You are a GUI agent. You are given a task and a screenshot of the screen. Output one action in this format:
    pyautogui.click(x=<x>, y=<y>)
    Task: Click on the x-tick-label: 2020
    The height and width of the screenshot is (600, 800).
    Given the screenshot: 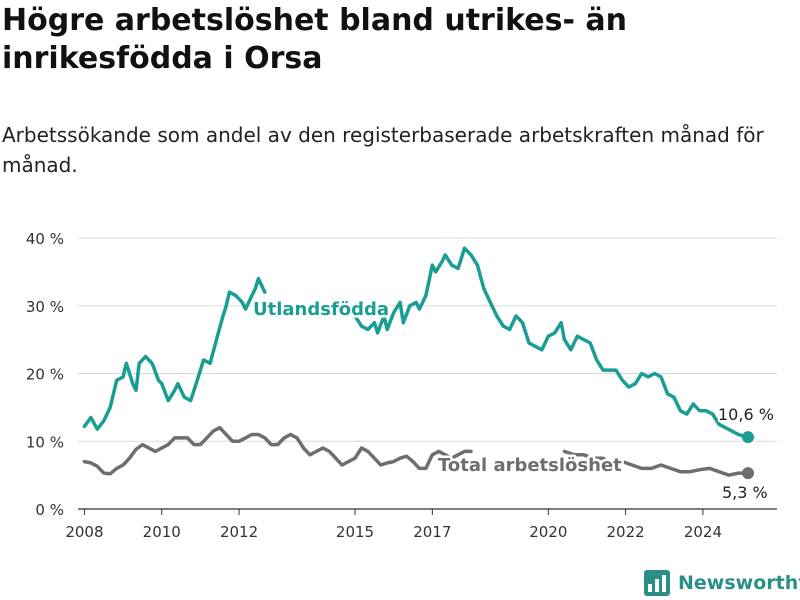 What is the action you would take?
    pyautogui.click(x=548, y=532)
    